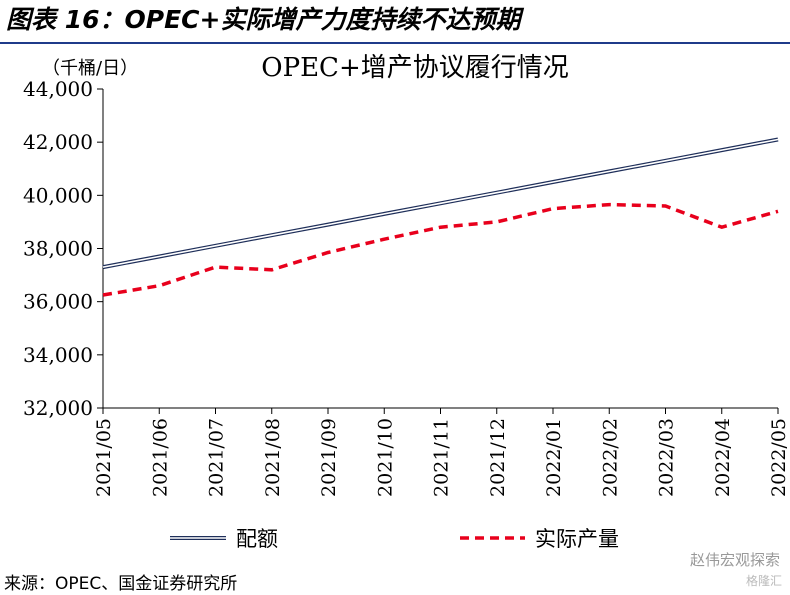  What do you see at coordinates (90, 68) in the screenshot?
I see `y-unit-label: （千桶/日）` at bounding box center [90, 68].